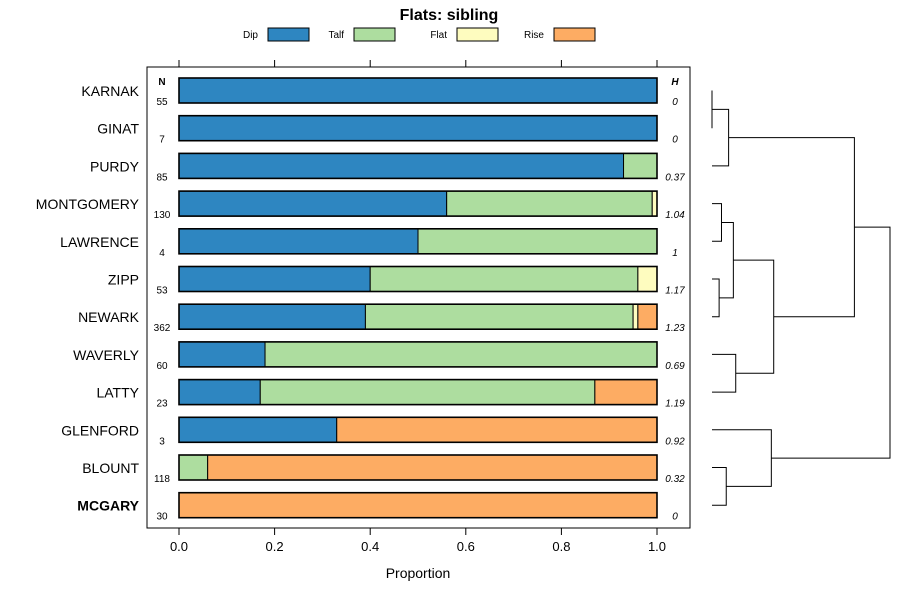 The width and height of the screenshot is (900, 600). I want to click on n-value: 118, so click(162, 479).